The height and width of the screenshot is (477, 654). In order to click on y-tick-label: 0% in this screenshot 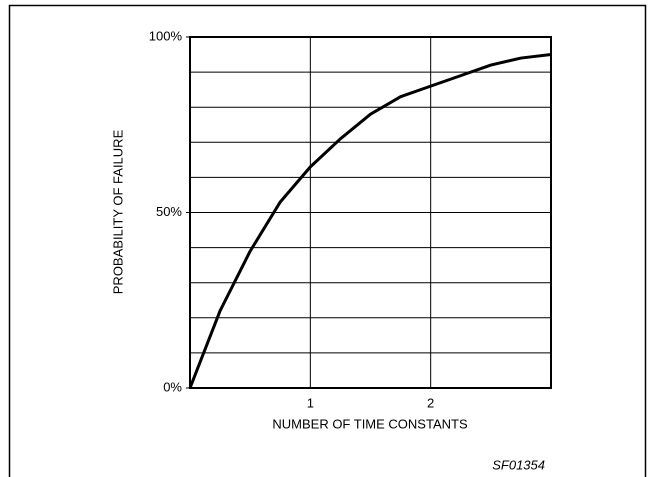, I will do `click(172, 386)`.